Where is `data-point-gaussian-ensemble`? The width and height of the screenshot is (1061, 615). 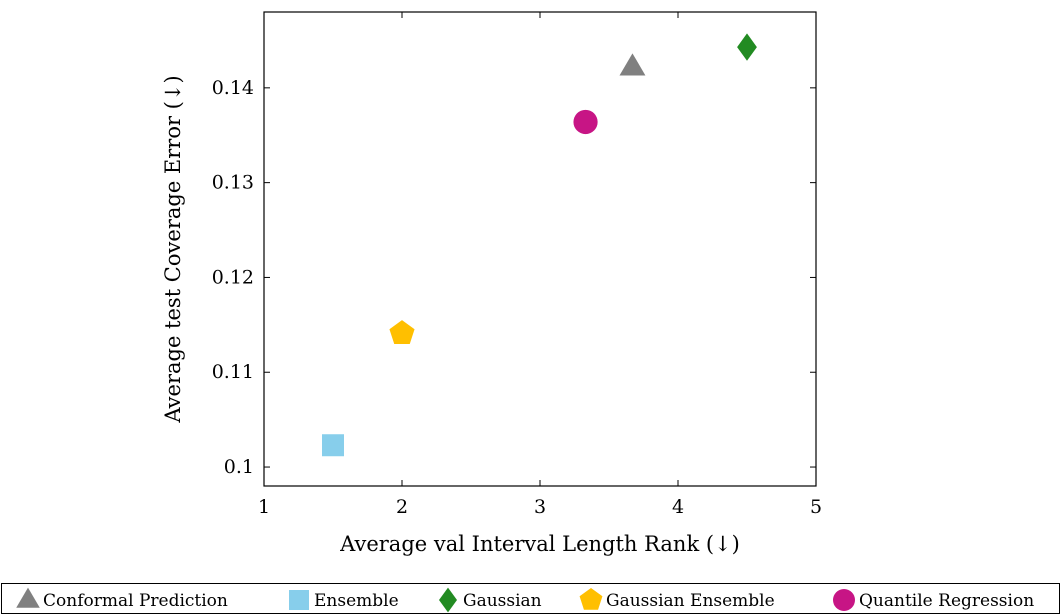 data-point-gaussian-ensemble is located at coordinates (402, 332).